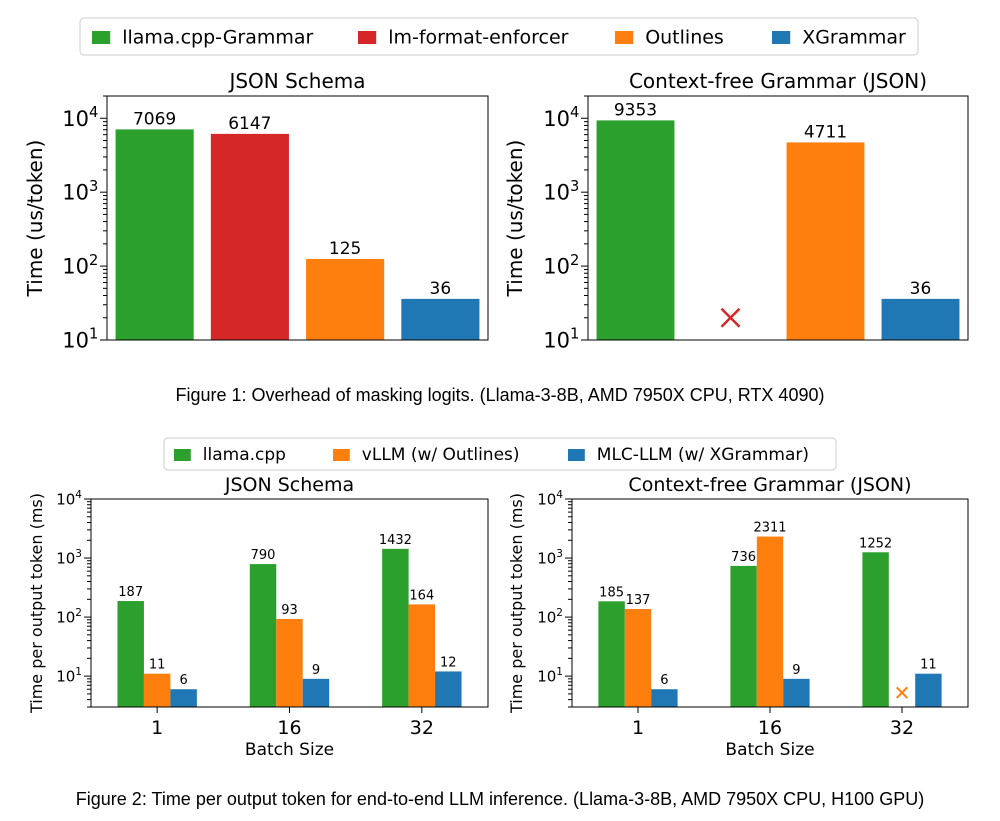 The image size is (1000, 821). I want to click on figure-1-legend-frame, so click(499, 36).